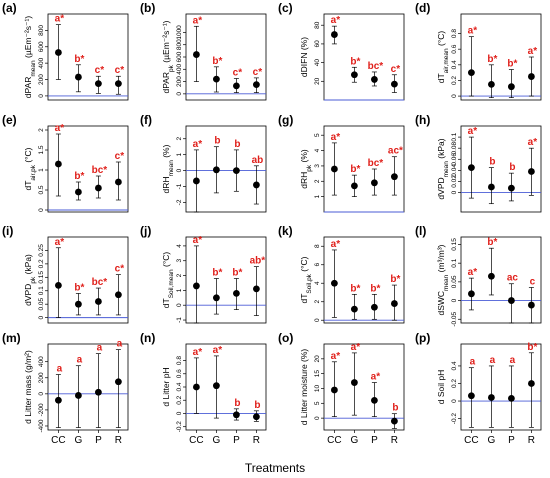 This screenshot has width=550, height=478. Describe the element at coordinates (492, 440) in the screenshot. I see `x-tick-label: G` at that location.